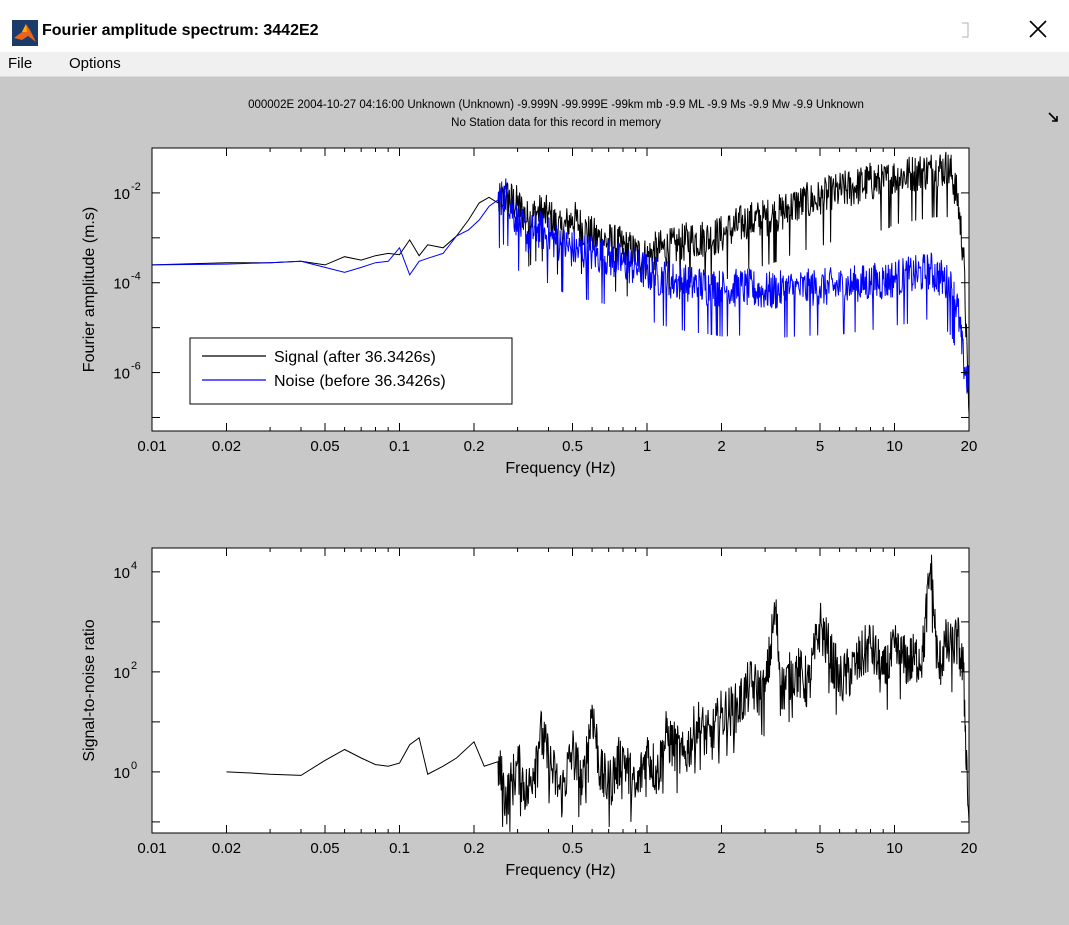 The height and width of the screenshot is (925, 1069). I want to click on spectrum-ylabel: Fourier amplitude (m.s), so click(89, 289).